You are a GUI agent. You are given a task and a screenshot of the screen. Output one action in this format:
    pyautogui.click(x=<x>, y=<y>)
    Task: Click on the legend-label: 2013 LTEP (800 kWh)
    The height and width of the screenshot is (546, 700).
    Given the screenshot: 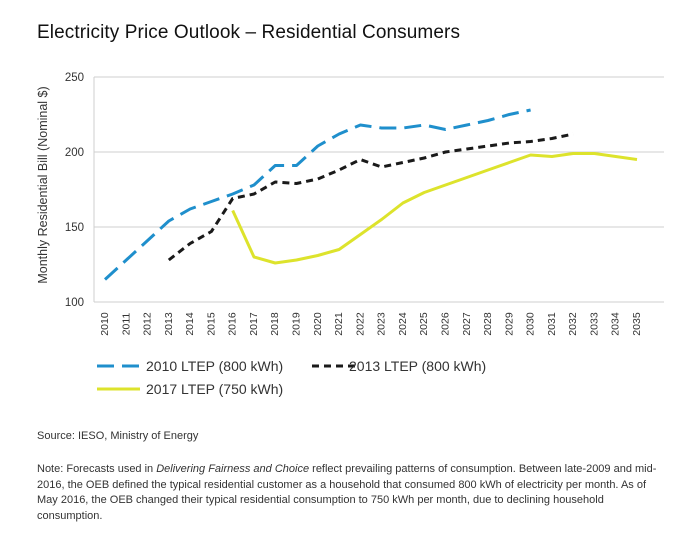 What is the action you would take?
    pyautogui.click(x=417, y=366)
    